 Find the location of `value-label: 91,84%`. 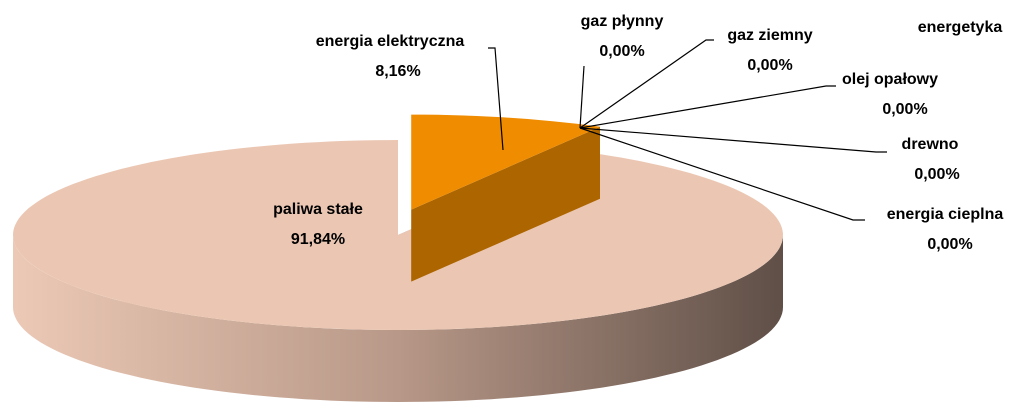

value-label: 91,84% is located at coordinates (318, 239).